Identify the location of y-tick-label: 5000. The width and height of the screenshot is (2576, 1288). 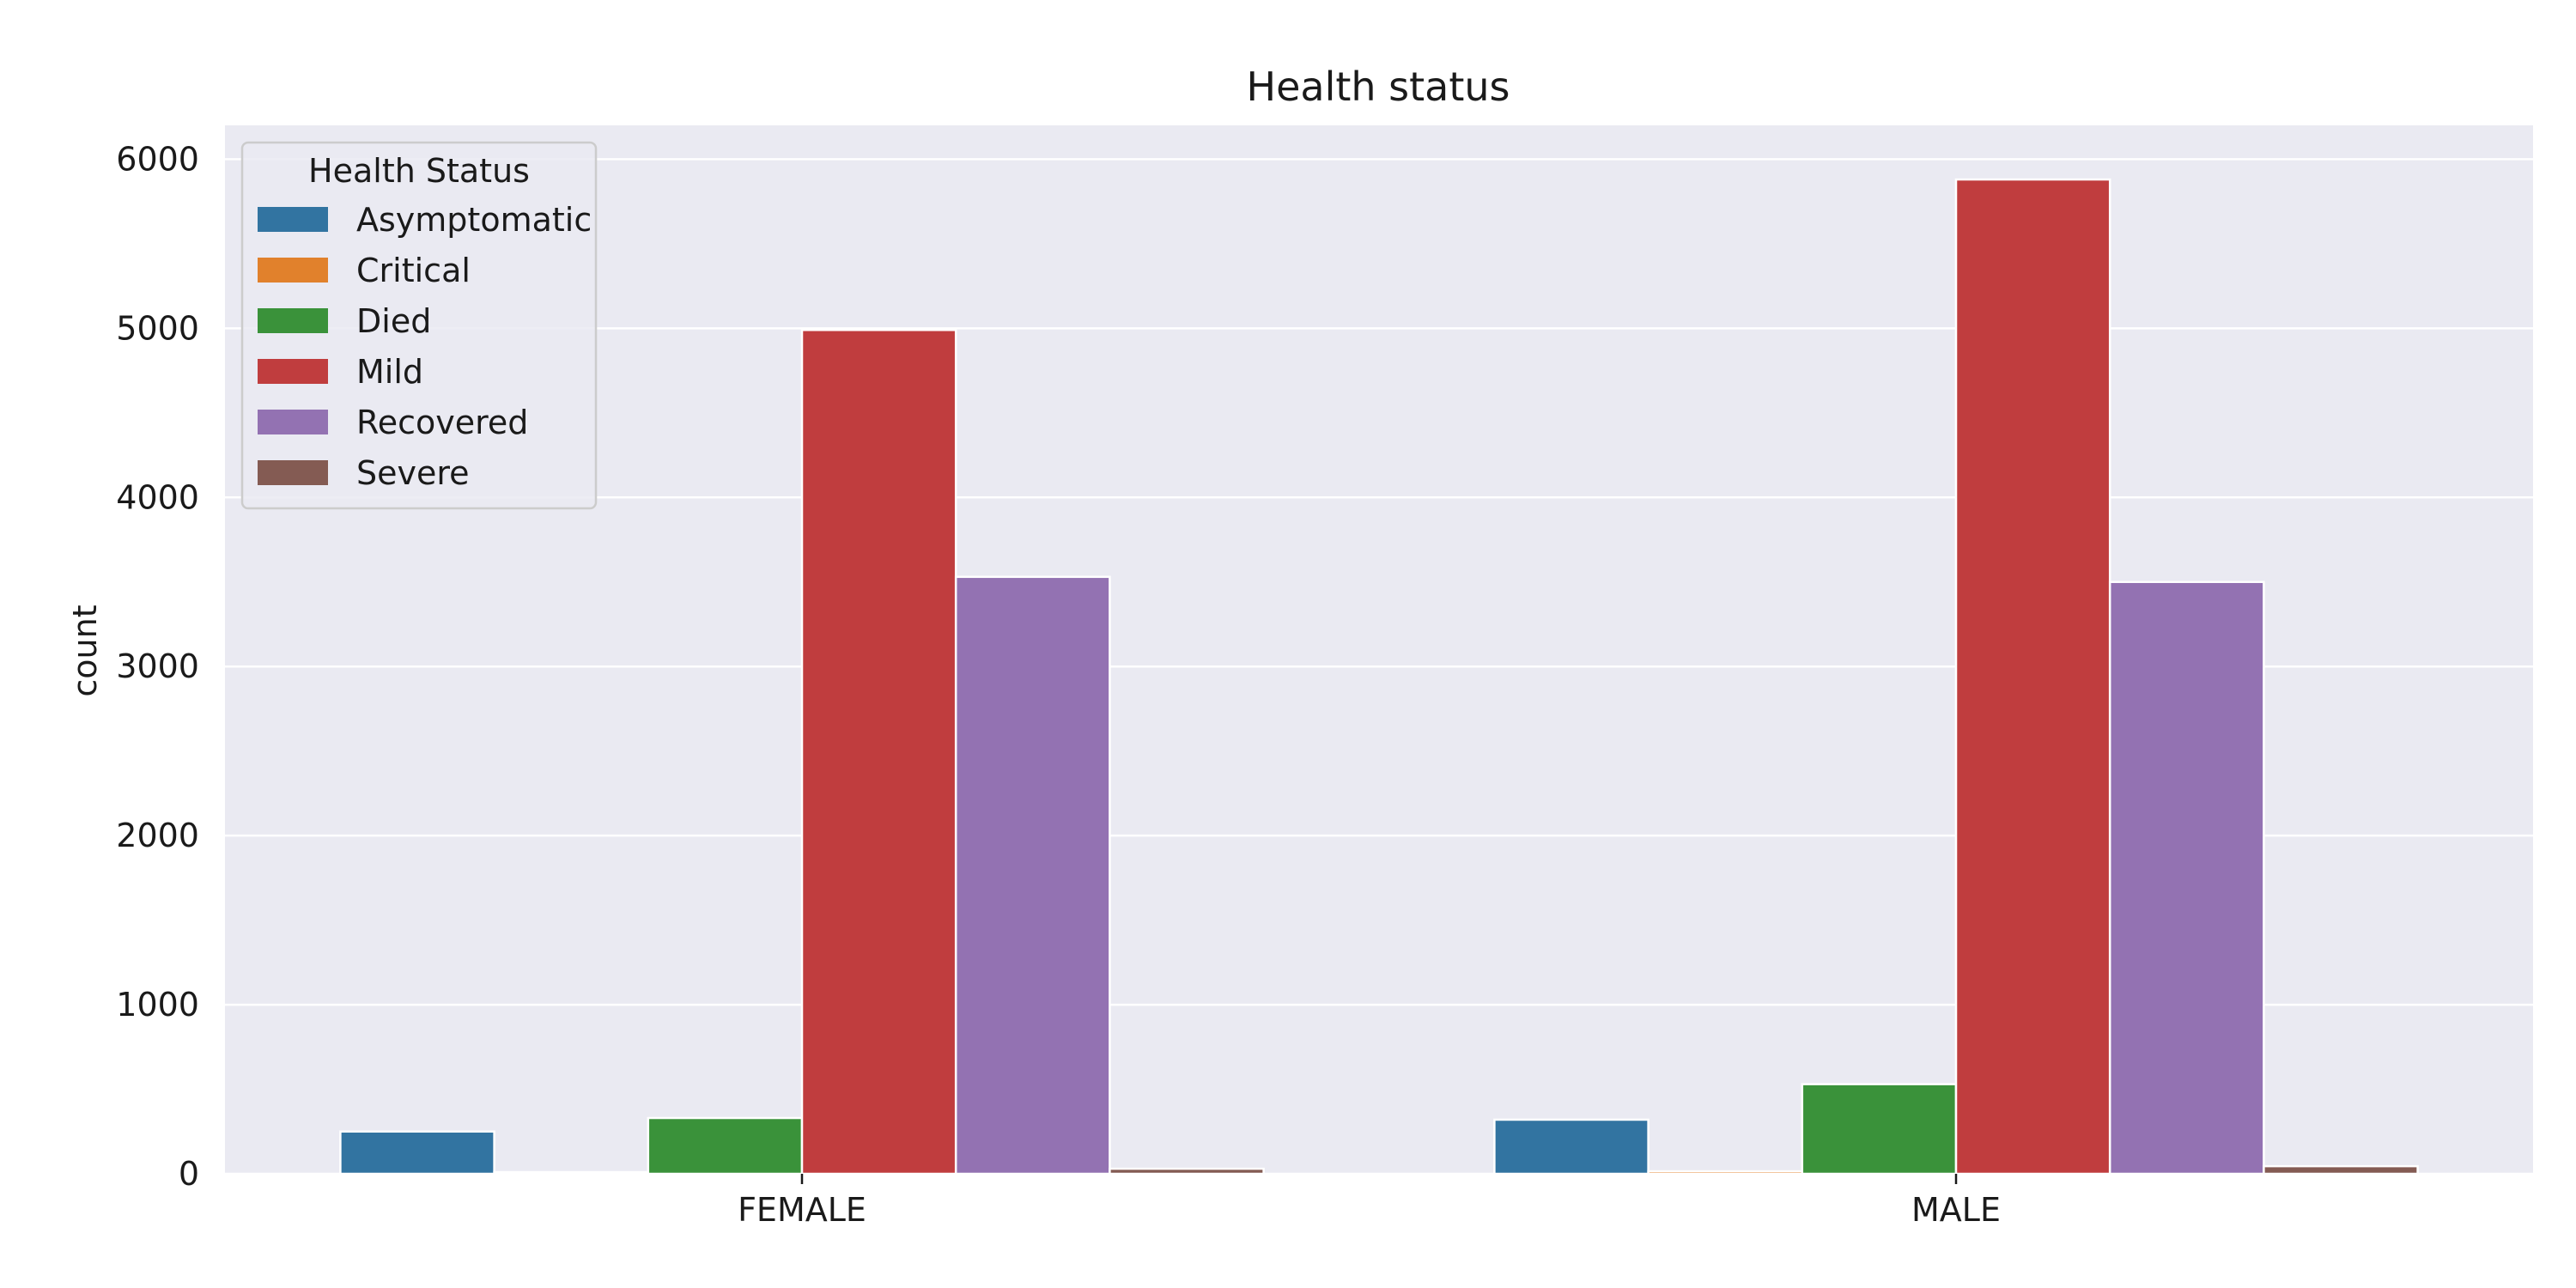
(158, 328).